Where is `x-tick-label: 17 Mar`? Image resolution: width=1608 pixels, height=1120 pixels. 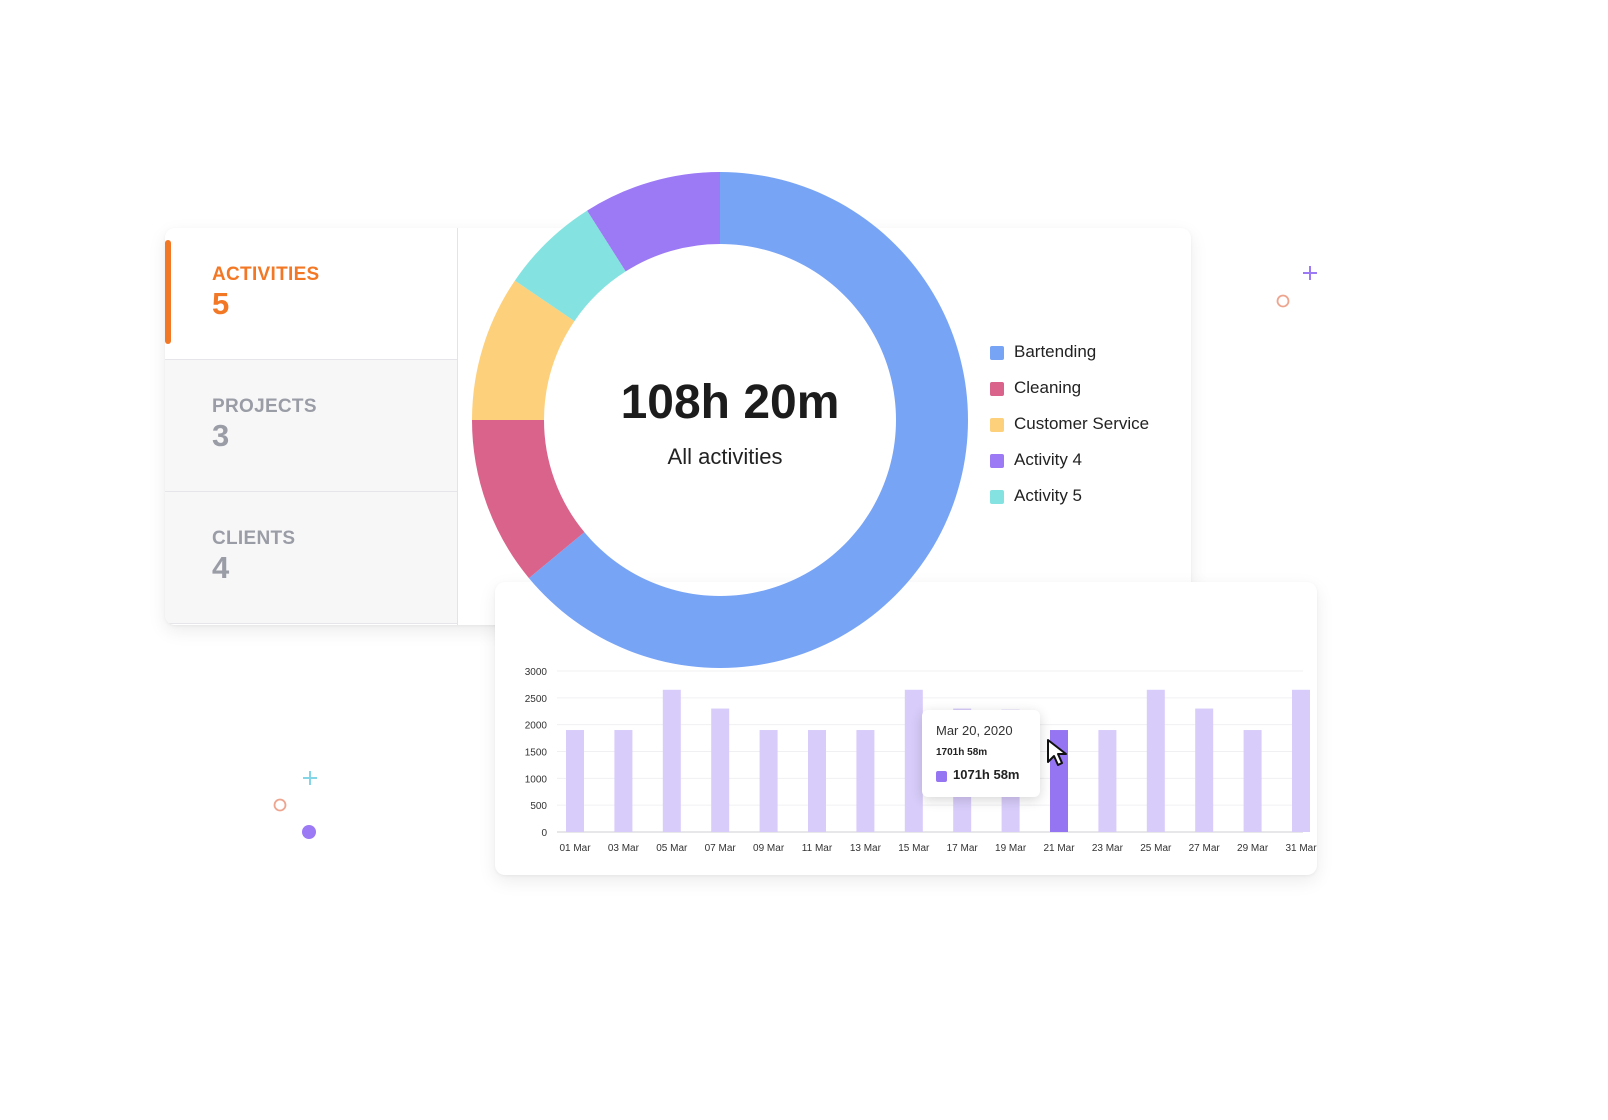
x-tick-label: 17 Mar is located at coordinates (963, 848).